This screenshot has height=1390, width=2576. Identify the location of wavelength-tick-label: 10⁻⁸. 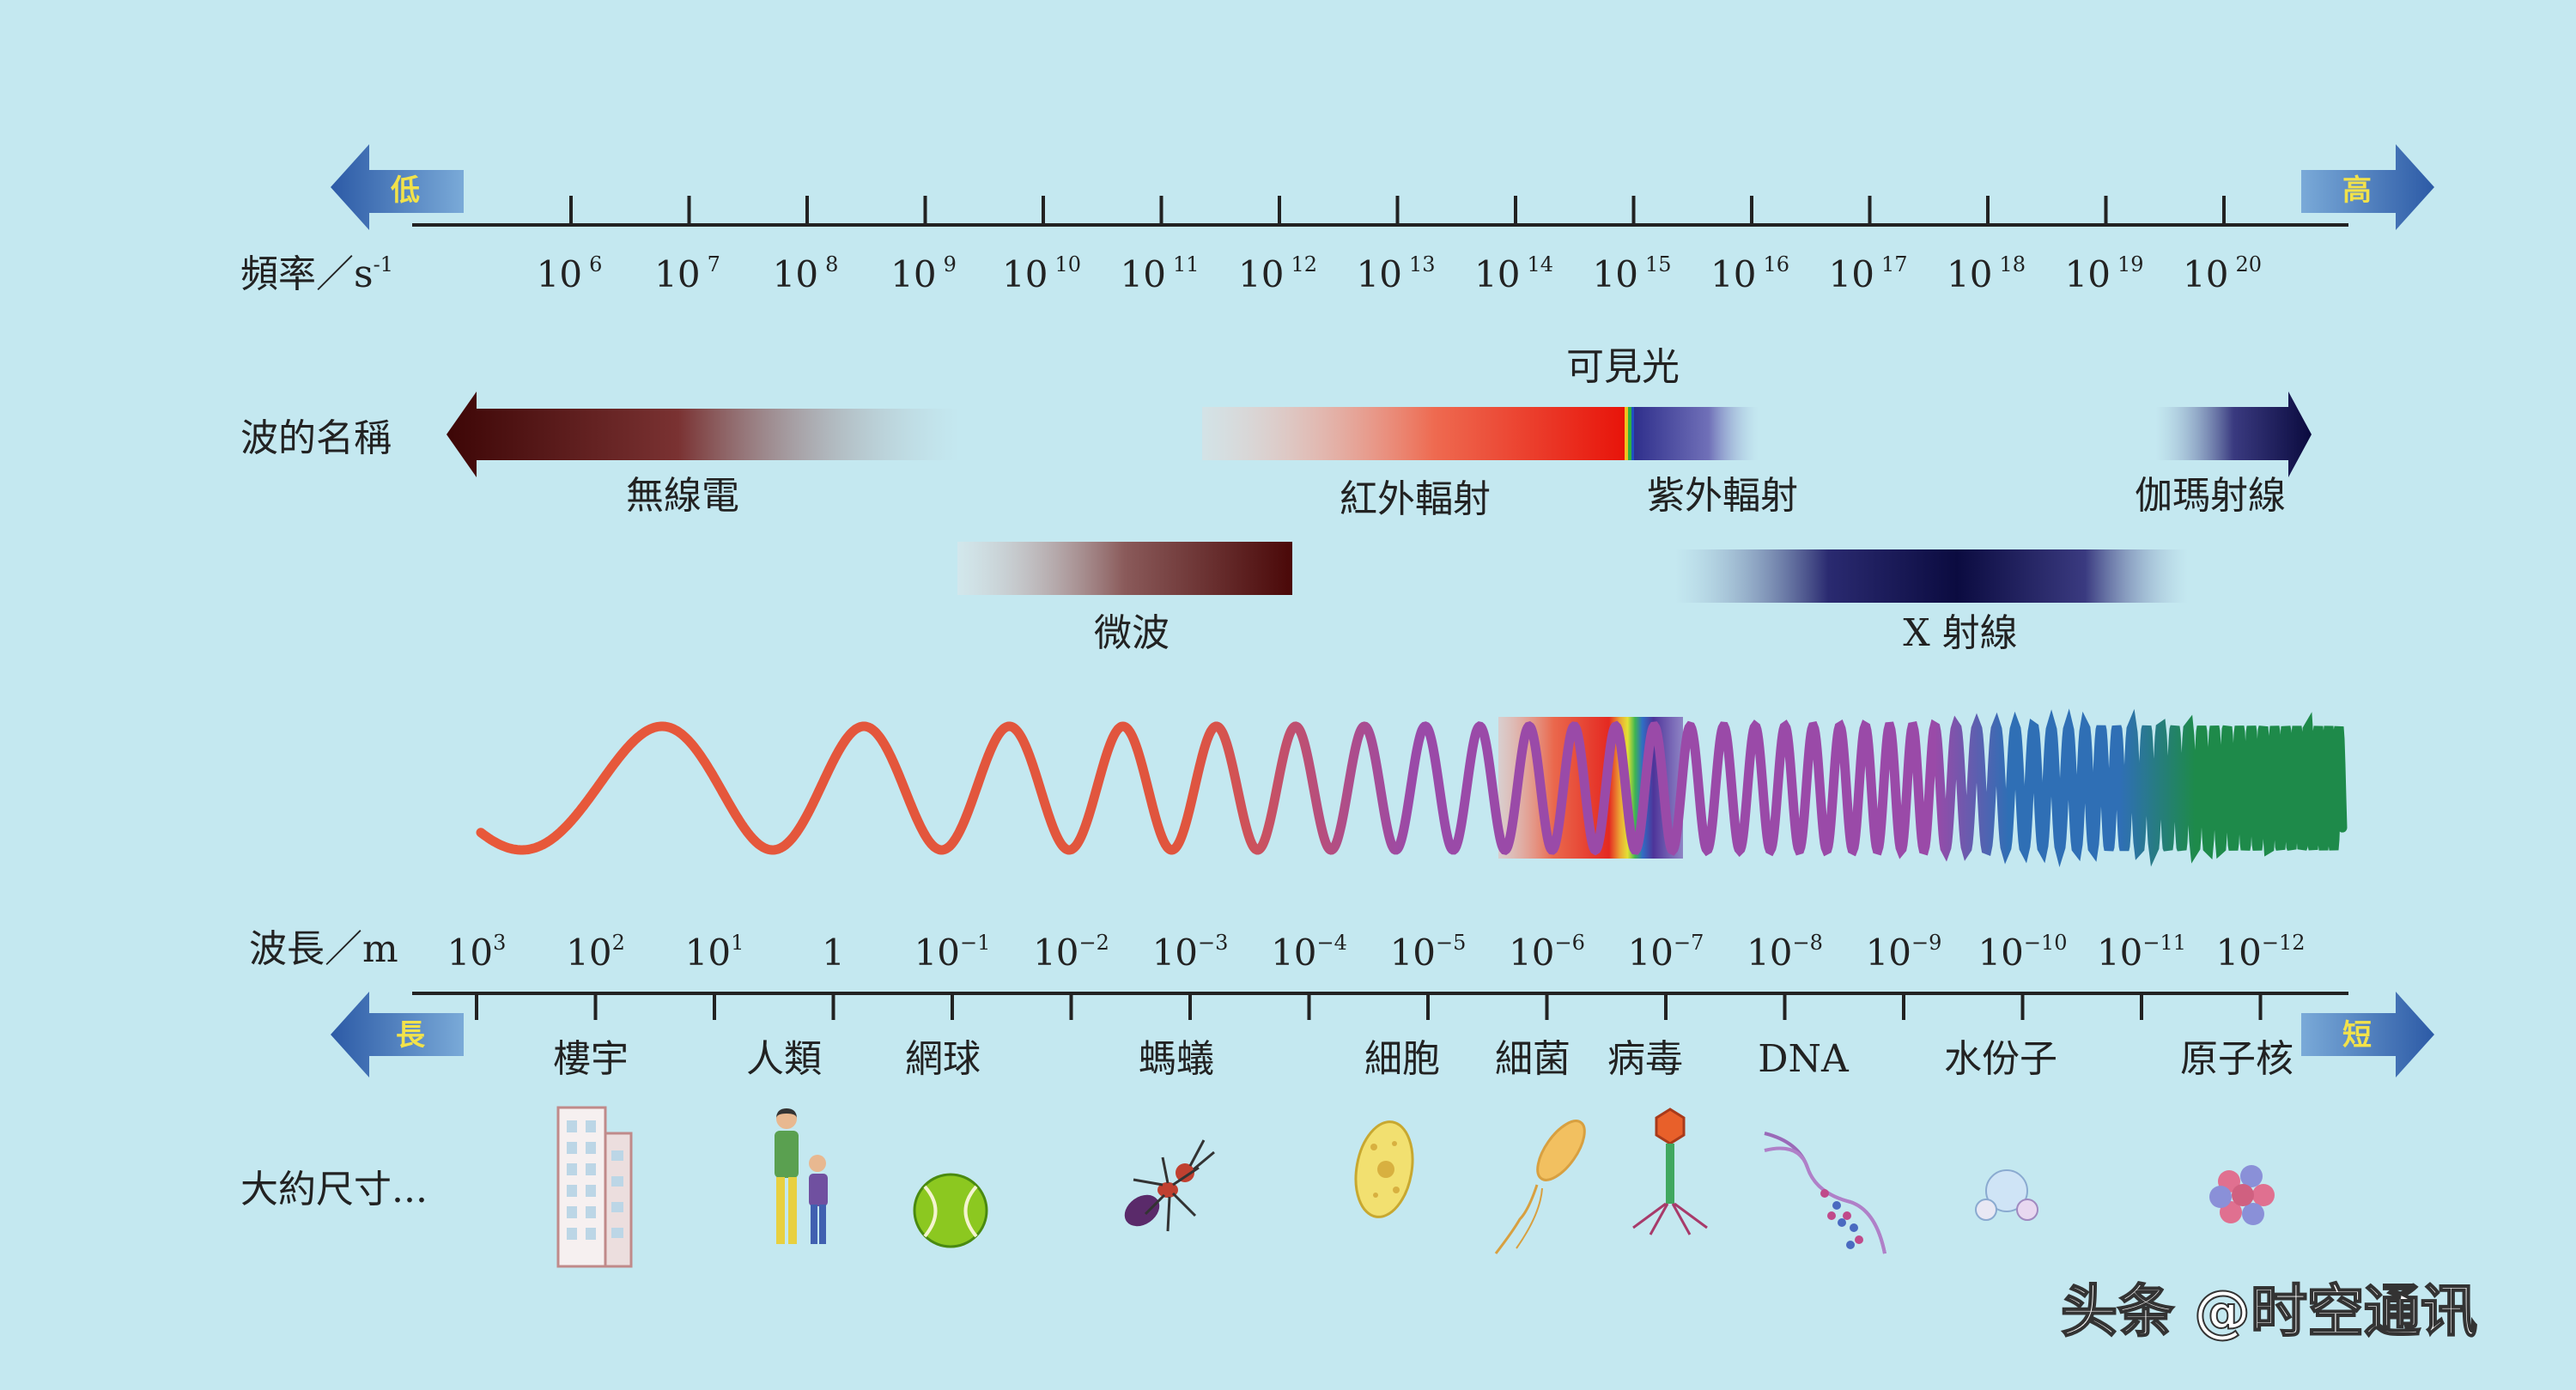
(1785, 952).